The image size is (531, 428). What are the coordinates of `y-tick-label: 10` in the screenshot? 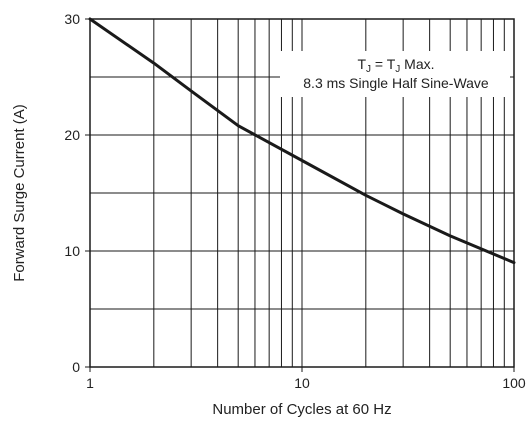 It's located at (72, 251).